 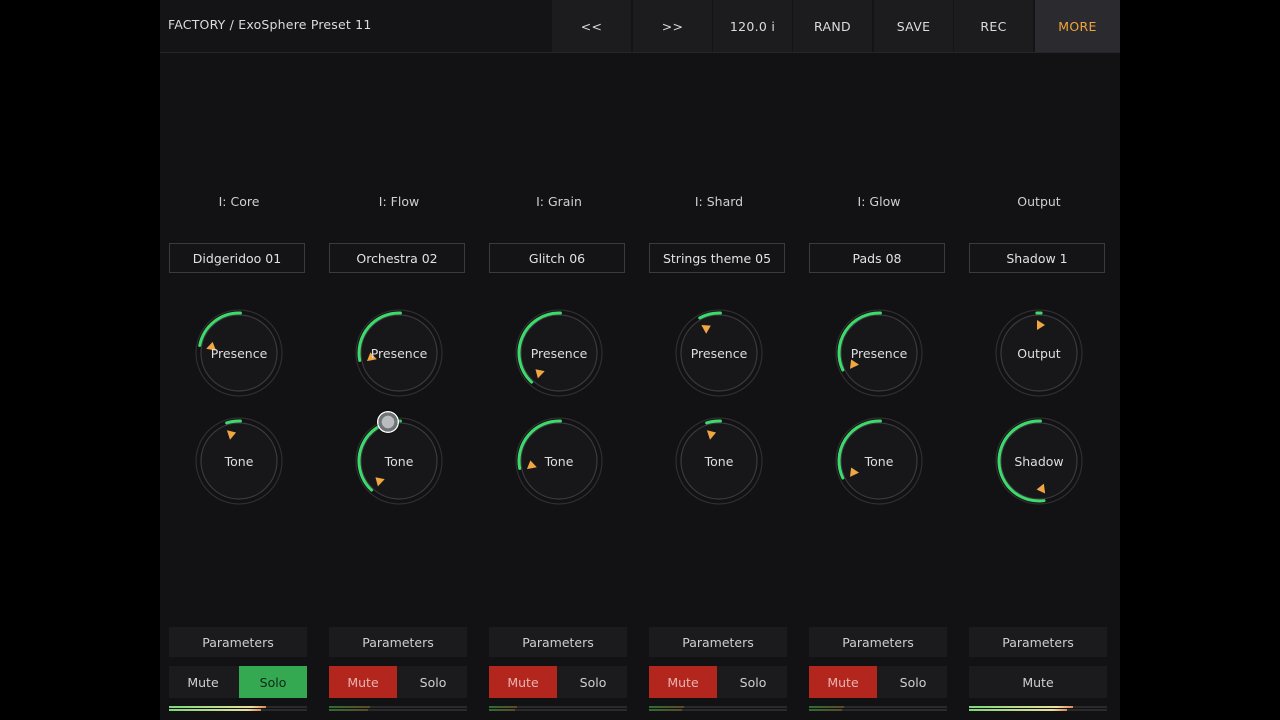 What do you see at coordinates (1039, 201) in the screenshot?
I see `channel-title: Output` at bounding box center [1039, 201].